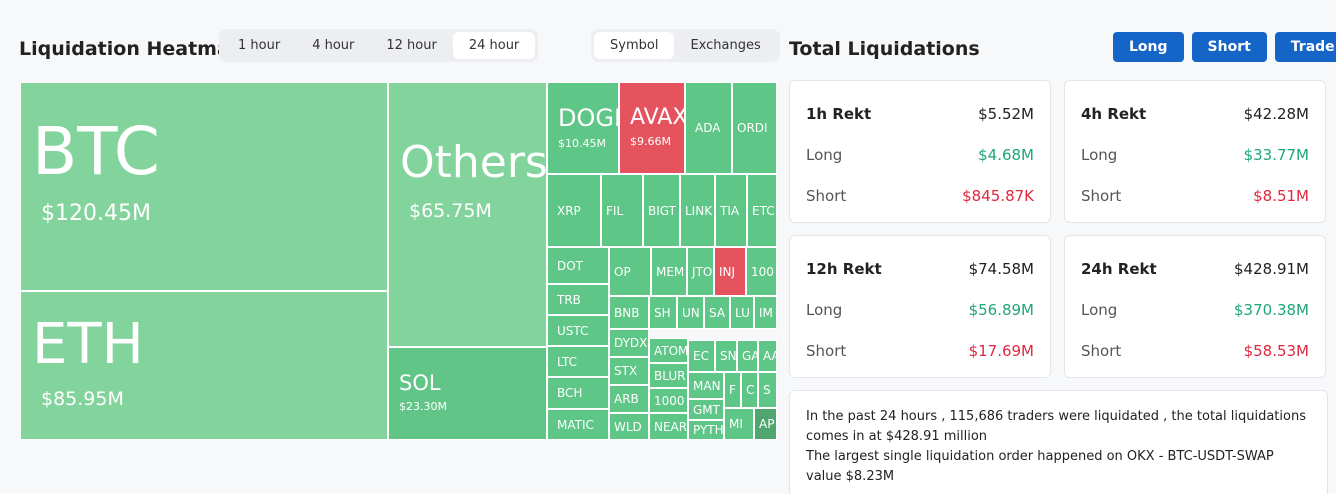  Describe the element at coordinates (1305, 47) in the screenshot. I see `action-button: Trade` at that location.